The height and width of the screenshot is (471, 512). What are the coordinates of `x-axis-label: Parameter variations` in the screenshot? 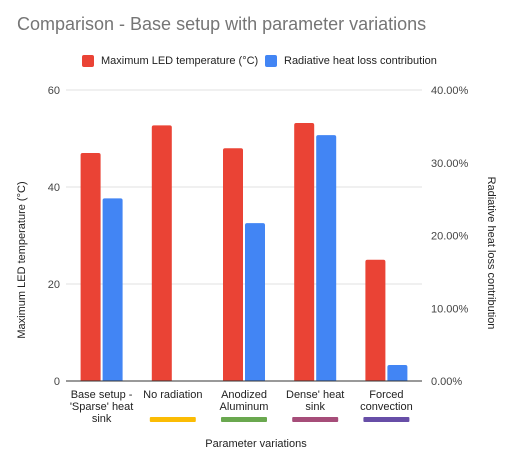 It's located at (256, 444).